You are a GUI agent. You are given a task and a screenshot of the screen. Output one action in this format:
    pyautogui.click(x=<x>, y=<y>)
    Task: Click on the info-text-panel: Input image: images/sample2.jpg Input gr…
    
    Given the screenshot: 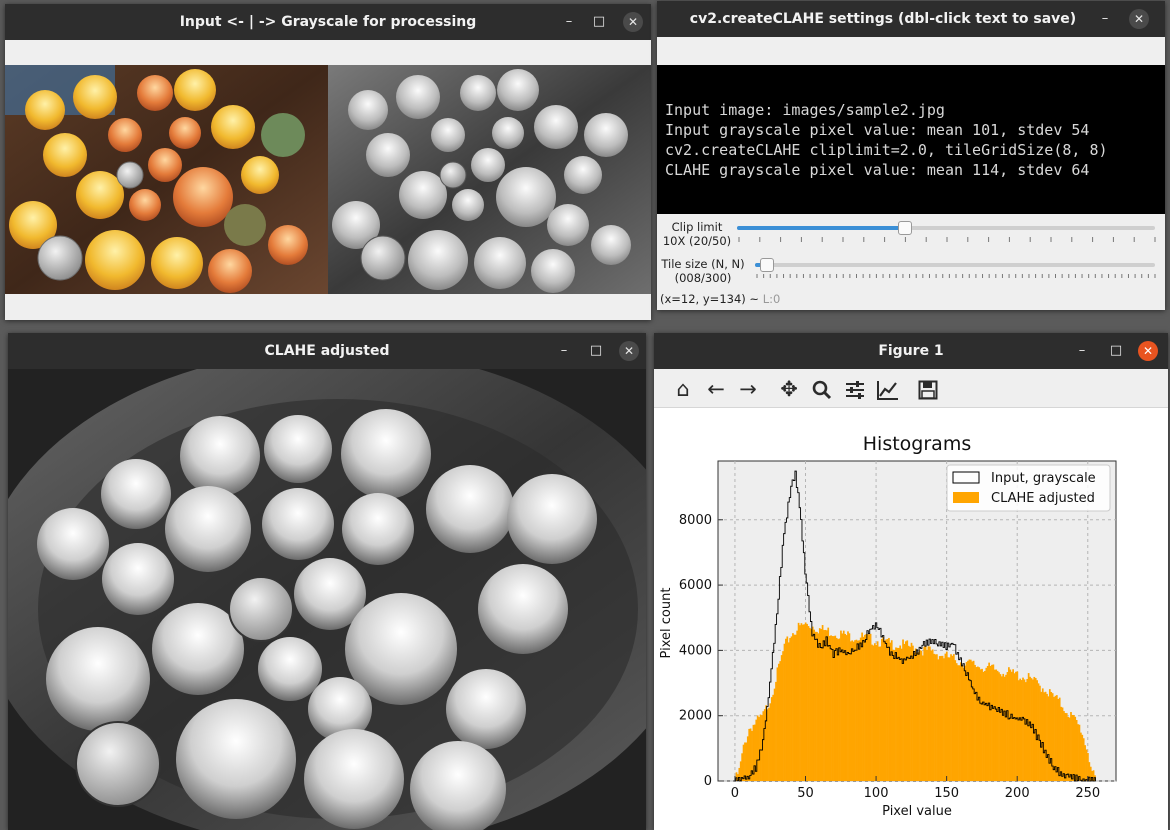 What is the action you would take?
    pyautogui.click(x=911, y=139)
    